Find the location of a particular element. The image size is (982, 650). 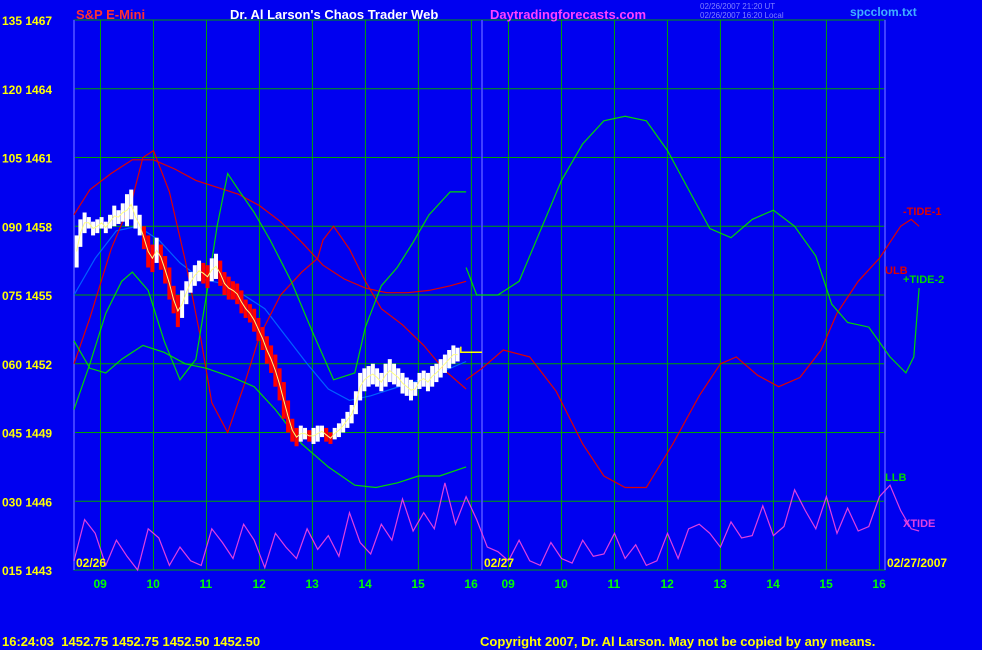

series-label: XTIDE is located at coordinates (919, 524).